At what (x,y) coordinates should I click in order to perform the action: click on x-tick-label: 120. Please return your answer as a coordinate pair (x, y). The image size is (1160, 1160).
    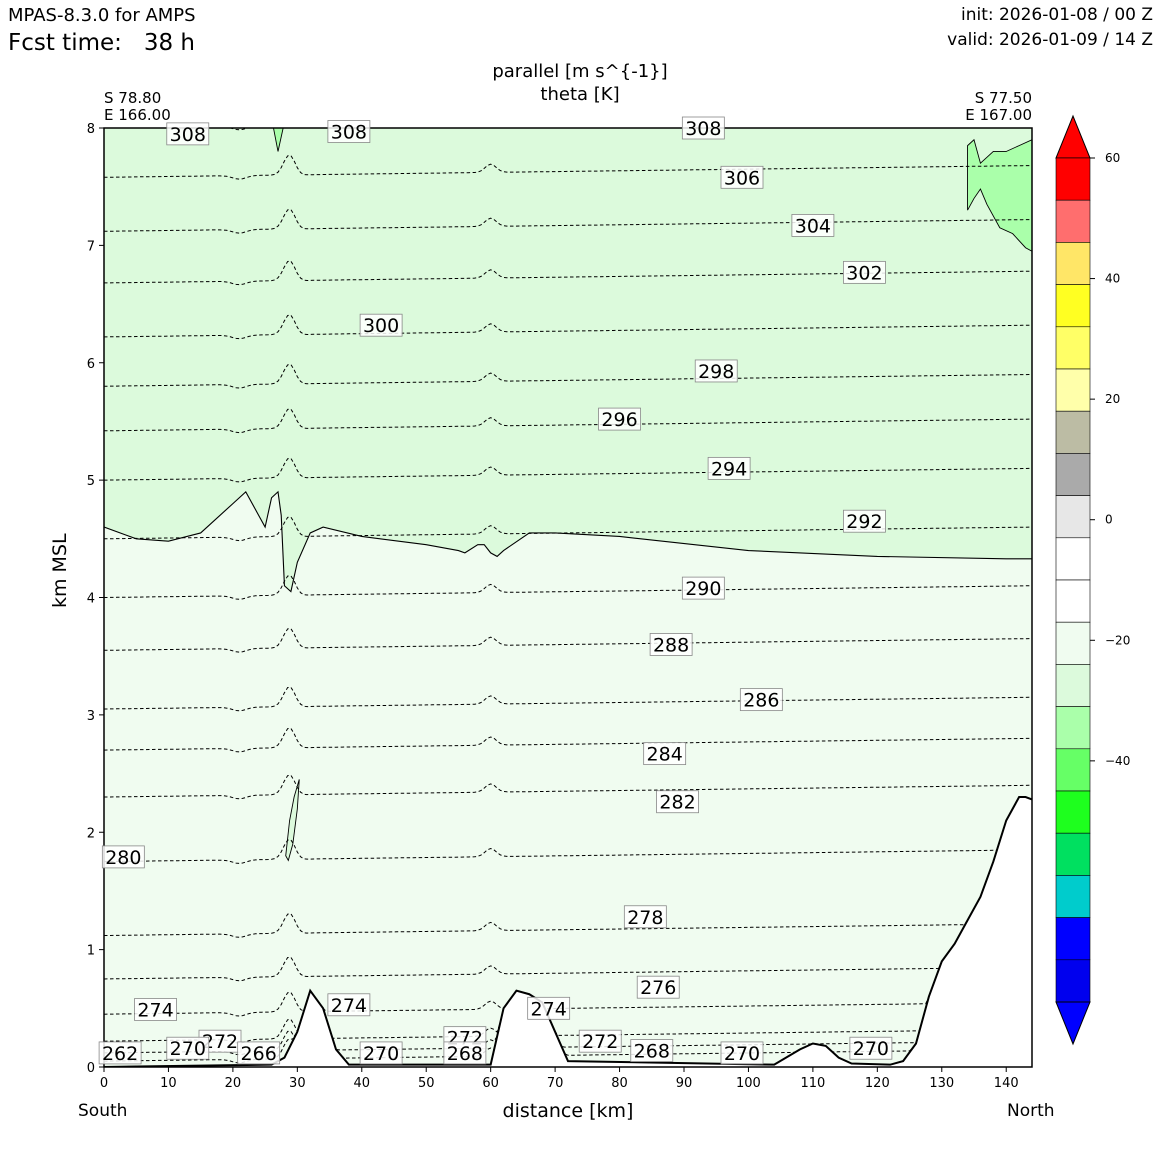
    Looking at the image, I should click on (877, 1083).